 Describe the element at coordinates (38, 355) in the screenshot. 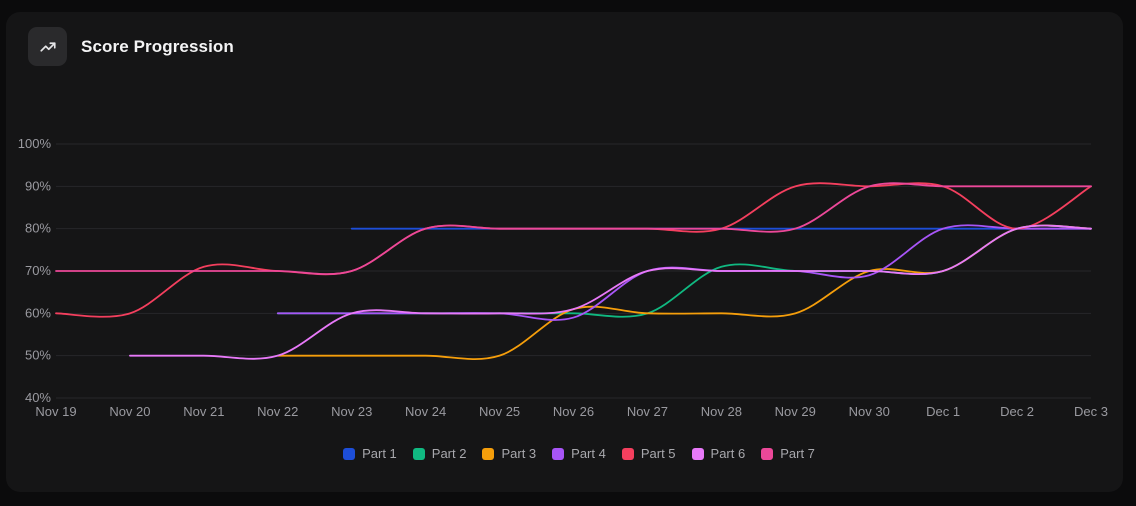

I see `y-tick-label: 50%` at that location.